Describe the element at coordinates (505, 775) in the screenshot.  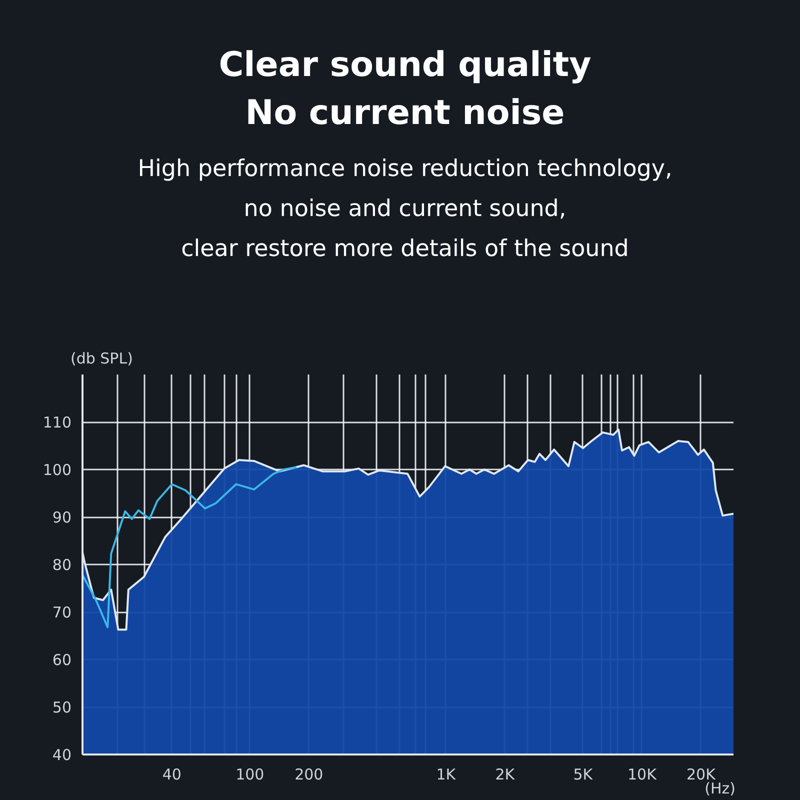
I see `x-tick-label: 2K` at that location.